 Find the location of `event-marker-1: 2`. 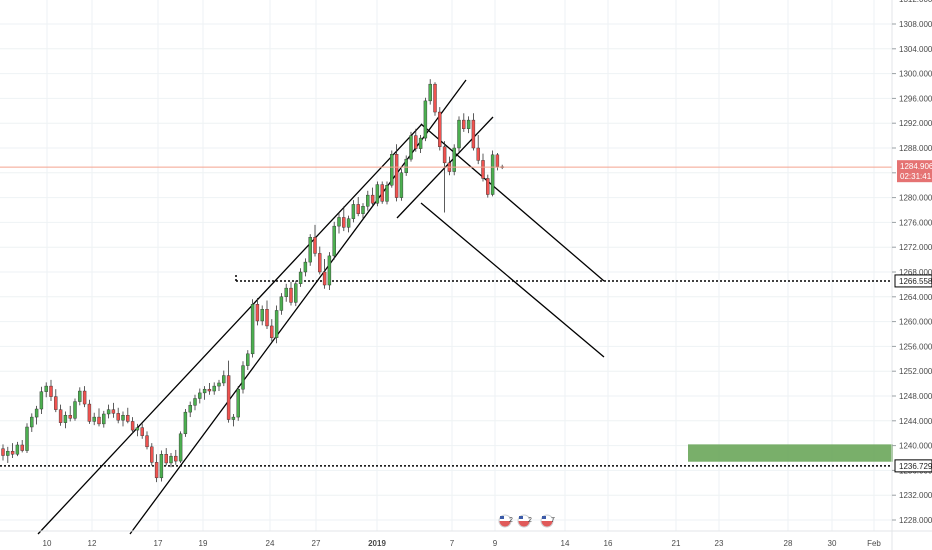

event-marker-1: 2 is located at coordinates (505, 521).